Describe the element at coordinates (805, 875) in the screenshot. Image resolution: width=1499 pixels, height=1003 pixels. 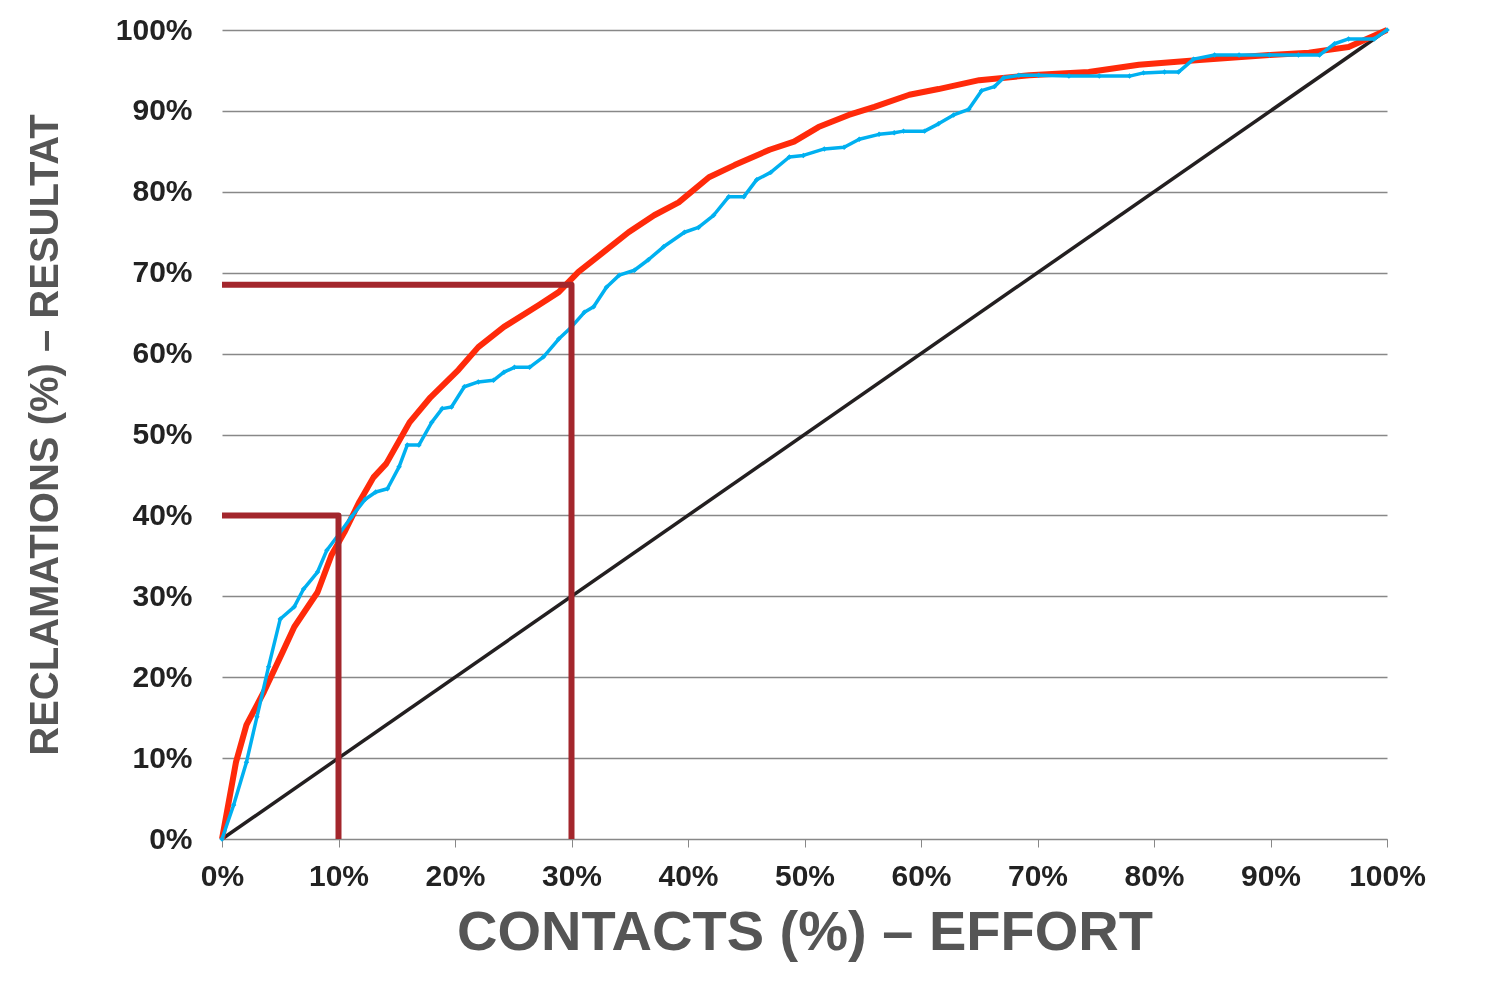
I see `x-tick-label: 50%` at that location.